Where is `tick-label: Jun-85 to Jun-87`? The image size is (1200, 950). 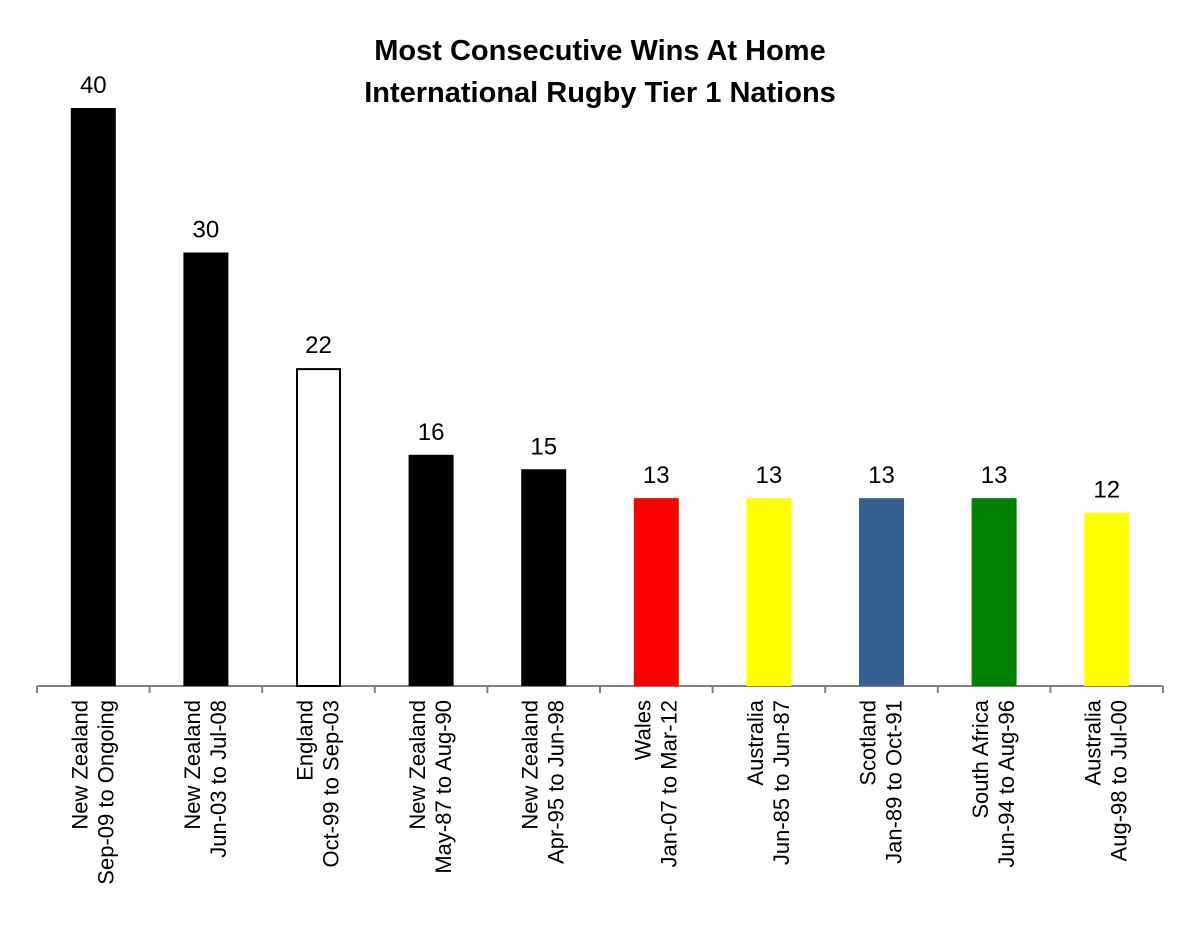
tick-label: Jun-85 to Jun-87 is located at coordinates (781, 782).